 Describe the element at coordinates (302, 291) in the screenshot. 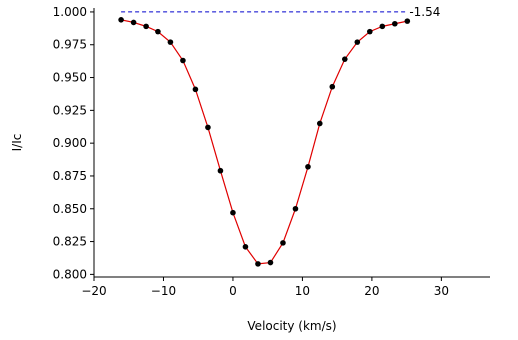

I see `x-tick-label: 10` at that location.